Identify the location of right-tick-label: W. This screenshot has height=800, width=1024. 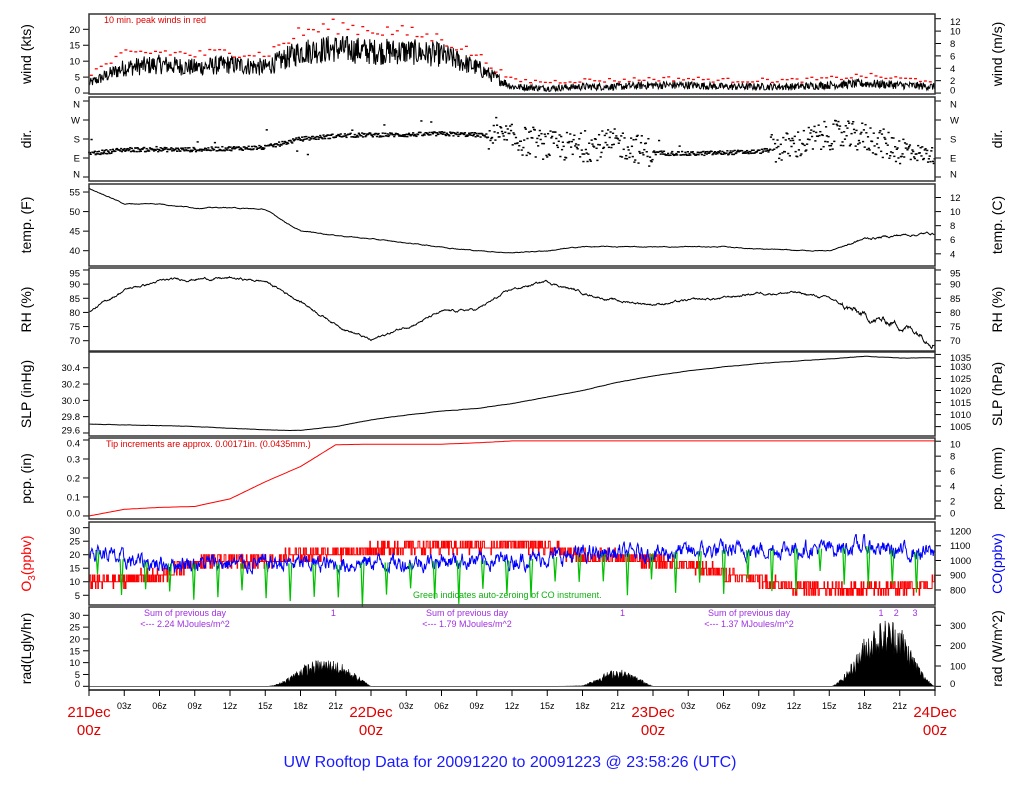
(954, 121).